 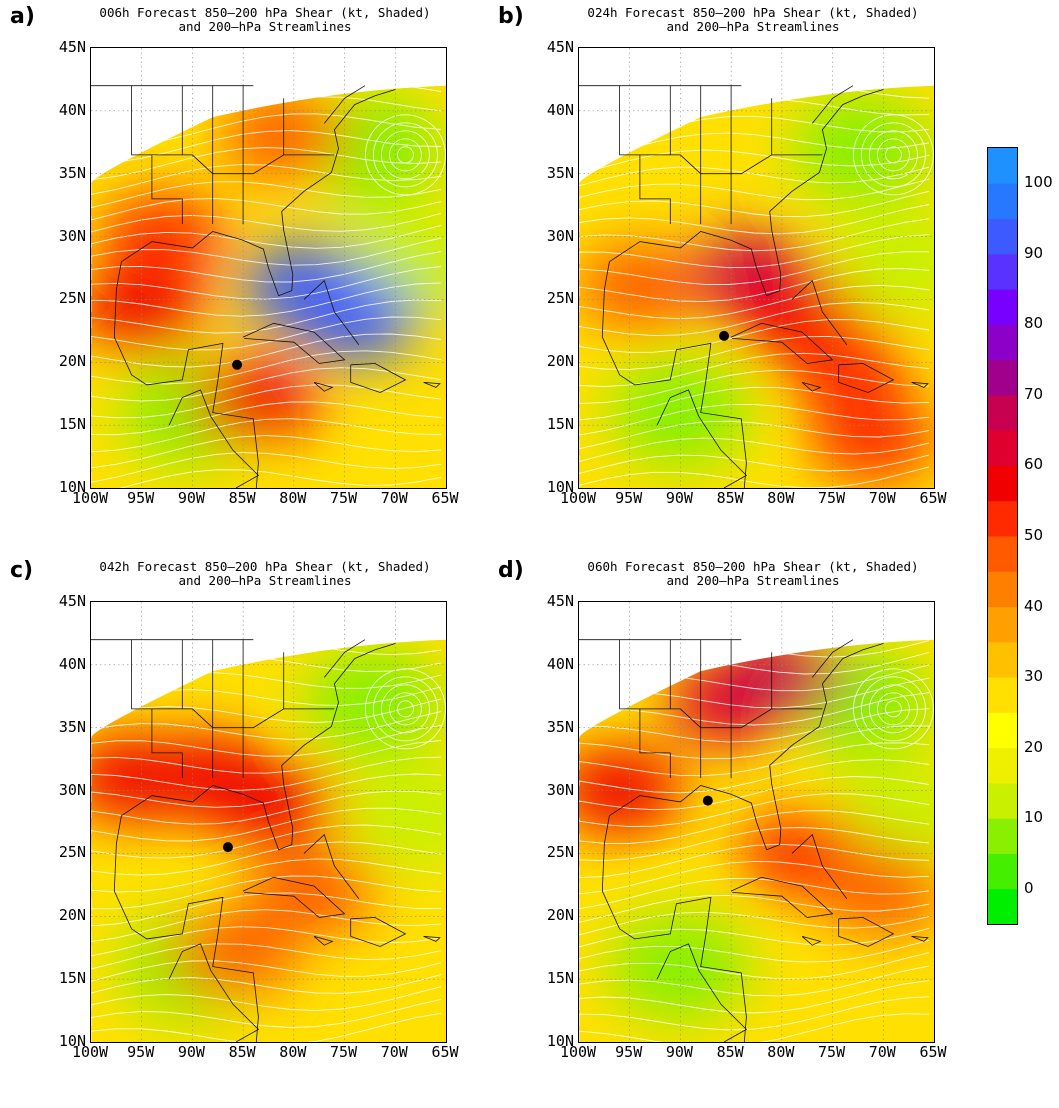 What do you see at coordinates (511, 16) in the screenshot?
I see `panel-letter: b)` at bounding box center [511, 16].